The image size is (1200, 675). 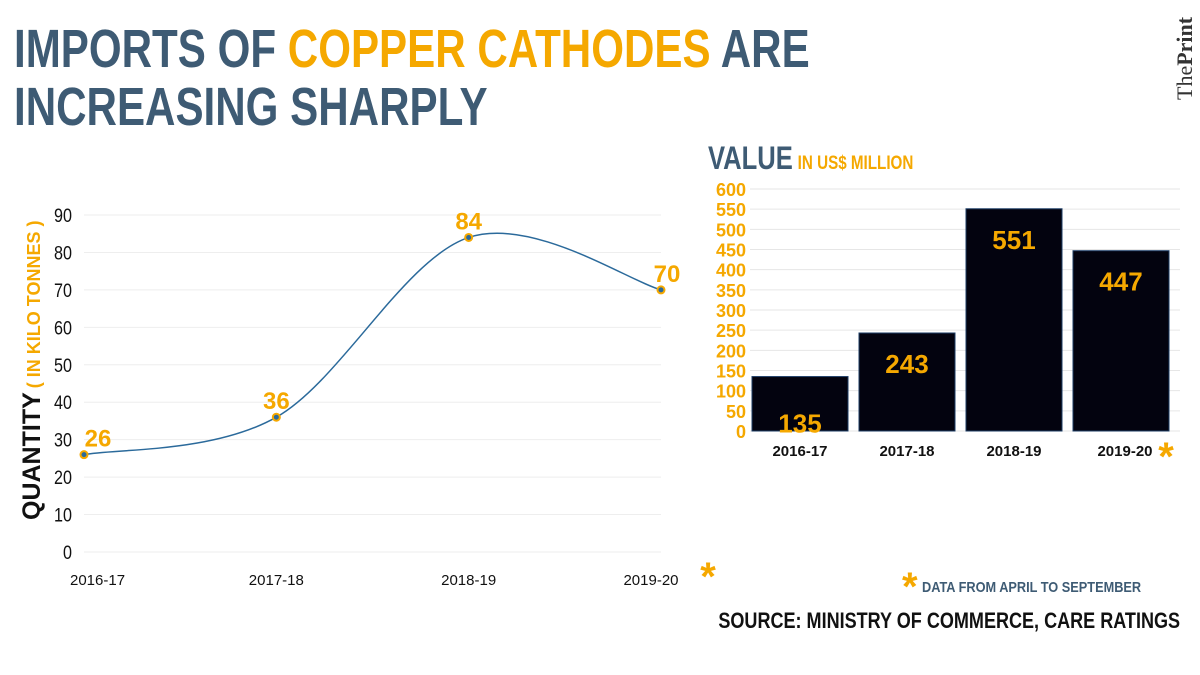 What do you see at coordinates (63, 478) in the screenshot?
I see `y-tick-label: 20` at bounding box center [63, 478].